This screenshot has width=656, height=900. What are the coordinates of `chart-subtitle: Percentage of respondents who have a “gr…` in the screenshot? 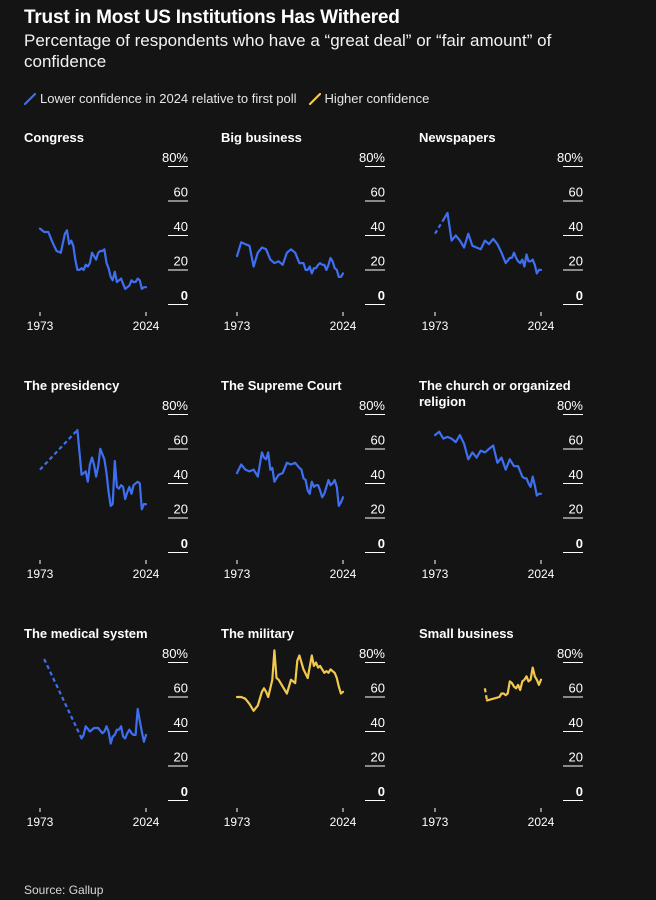 It's located at (288, 51).